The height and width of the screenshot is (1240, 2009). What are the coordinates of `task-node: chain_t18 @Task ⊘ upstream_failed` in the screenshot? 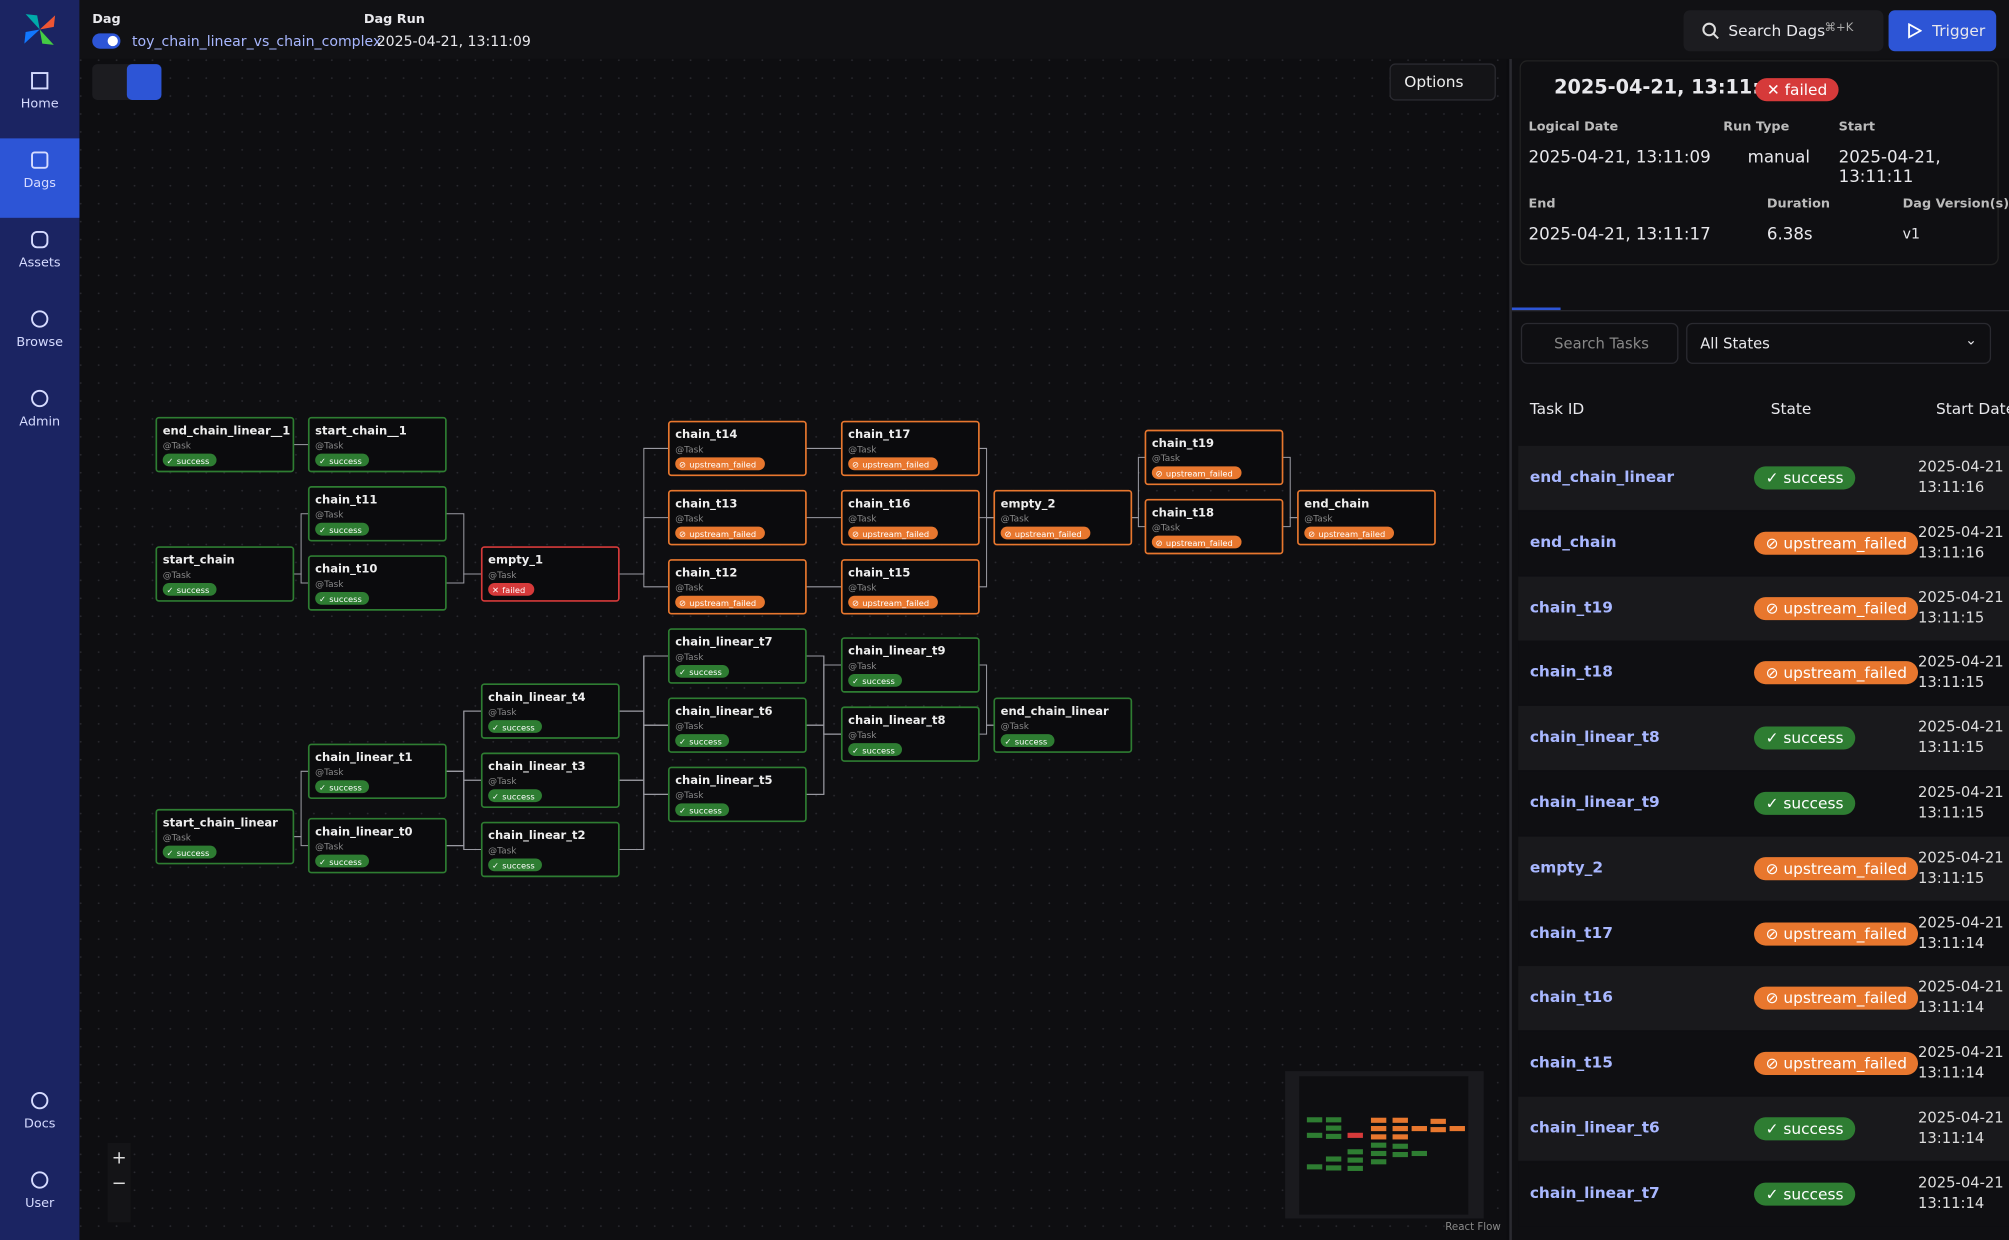 It's located at (1214, 526).